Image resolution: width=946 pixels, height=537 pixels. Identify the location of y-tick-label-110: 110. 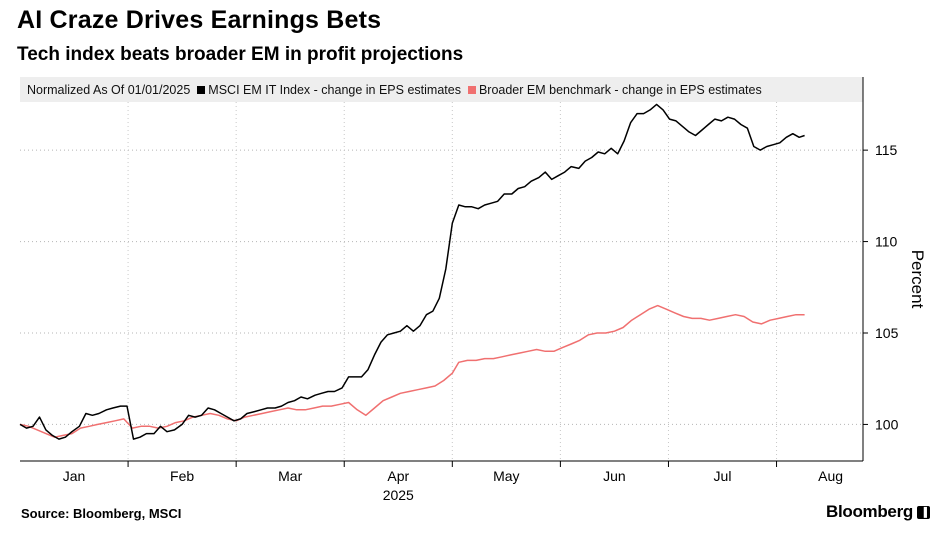
(886, 242).